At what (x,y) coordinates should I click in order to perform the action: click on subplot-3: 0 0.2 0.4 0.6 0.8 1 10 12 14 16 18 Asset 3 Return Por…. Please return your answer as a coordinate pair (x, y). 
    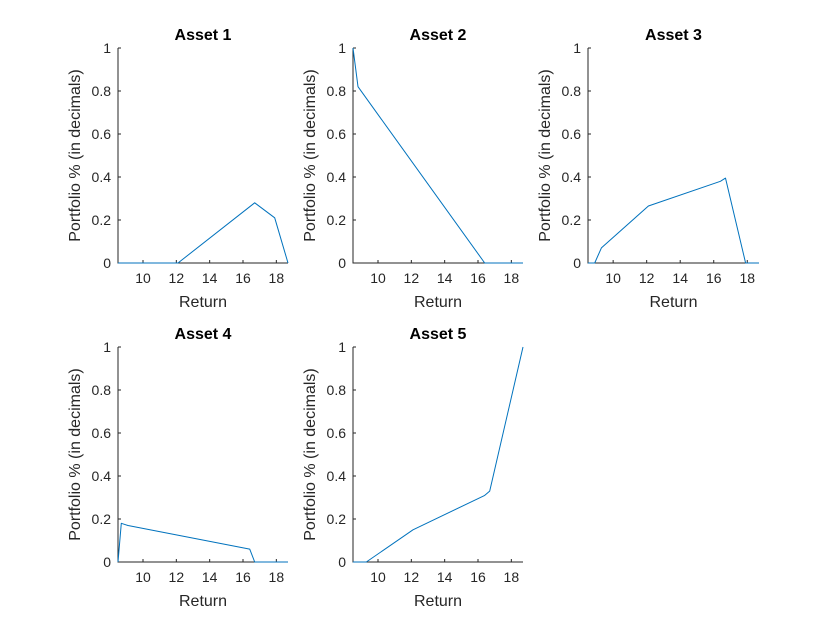
    Looking at the image, I should click on (648, 169).